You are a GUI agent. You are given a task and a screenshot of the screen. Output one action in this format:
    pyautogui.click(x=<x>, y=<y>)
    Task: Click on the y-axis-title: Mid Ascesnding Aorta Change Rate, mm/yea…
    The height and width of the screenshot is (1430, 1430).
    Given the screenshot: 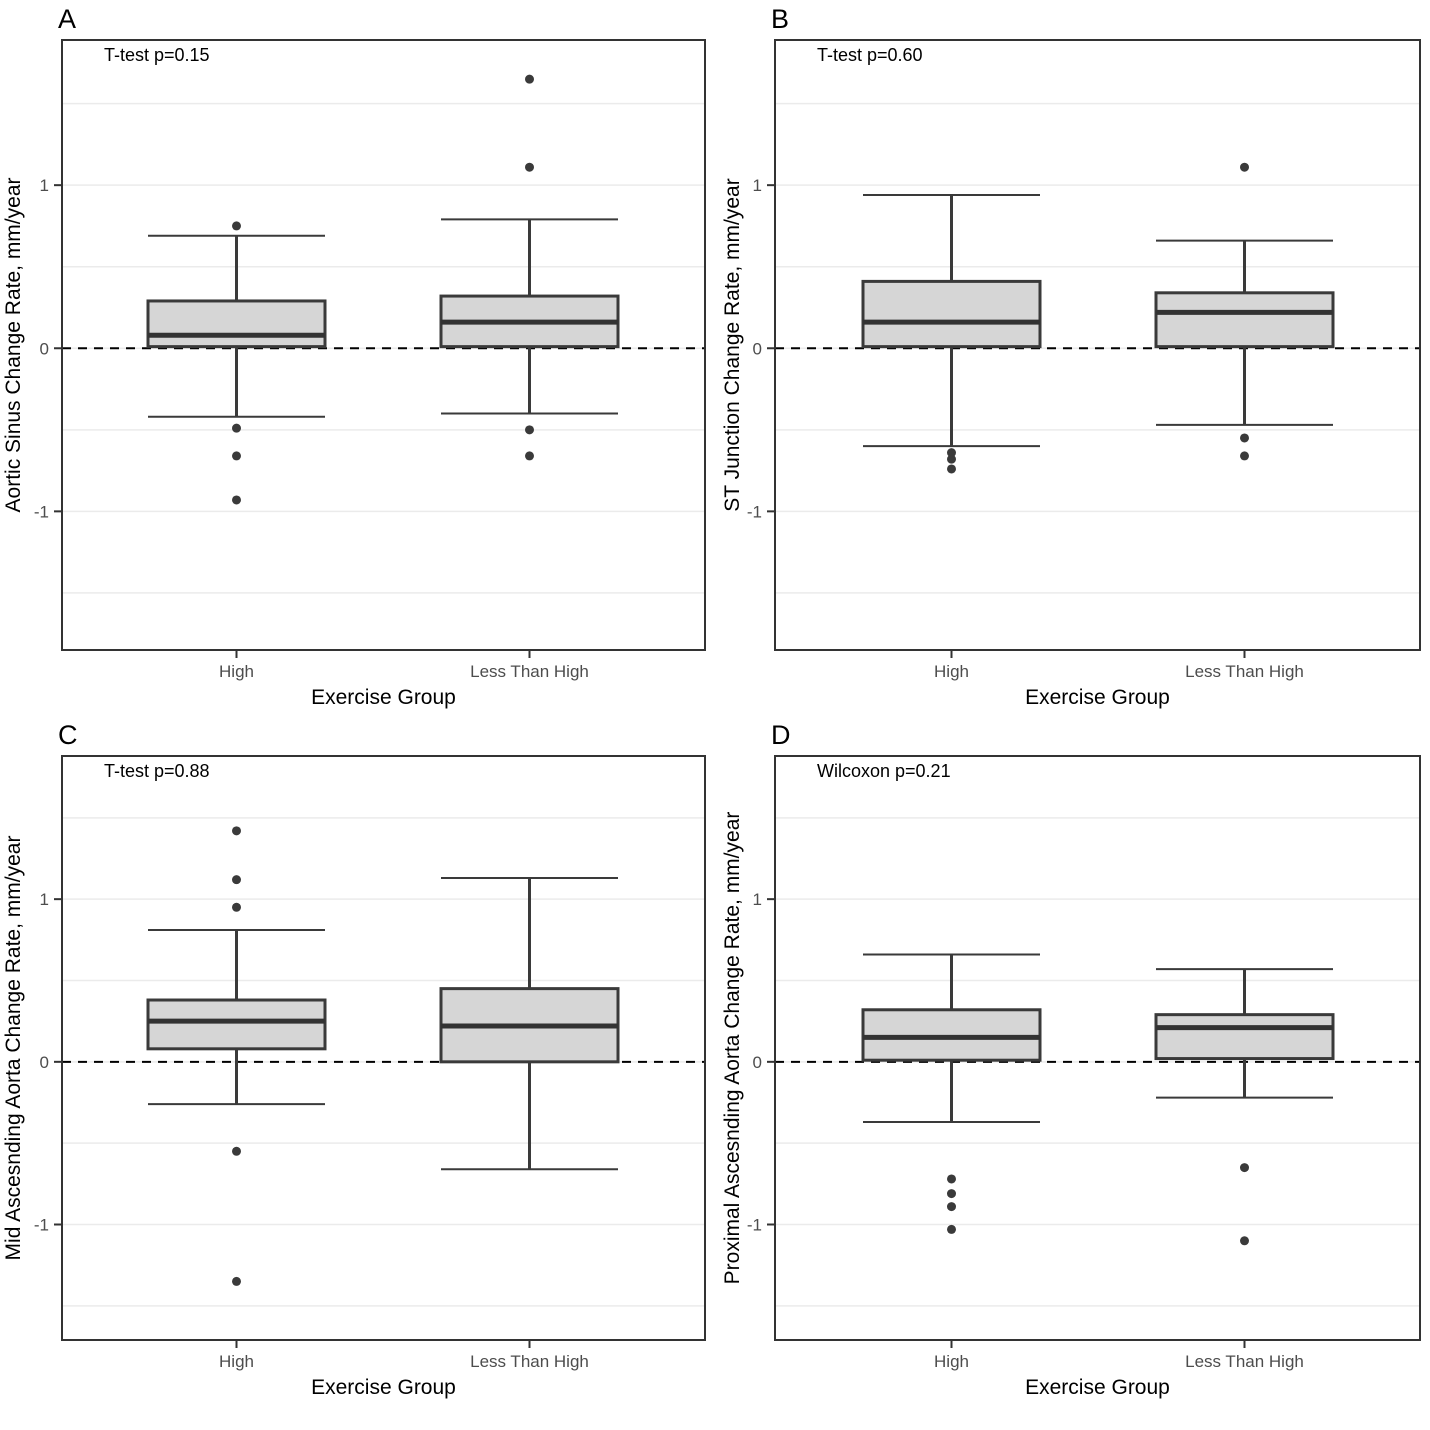 What is the action you would take?
    pyautogui.click(x=13, y=1048)
    